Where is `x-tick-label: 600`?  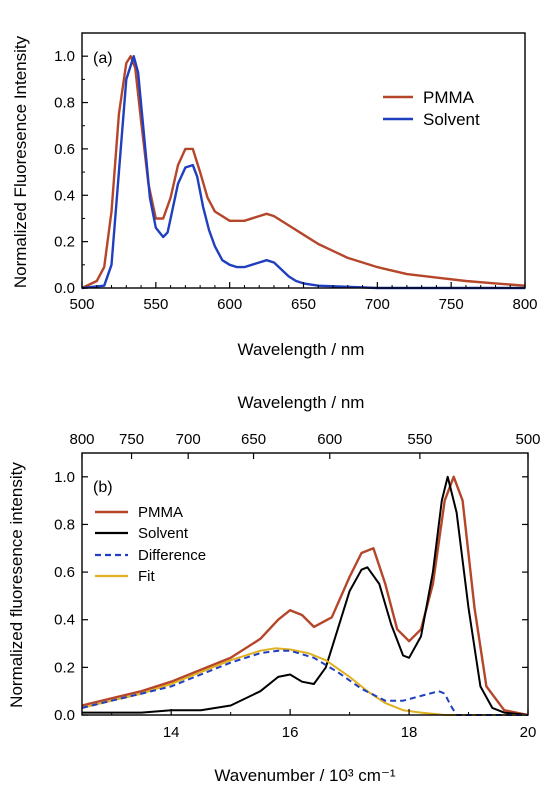 x-tick-label: 600 is located at coordinates (229, 304).